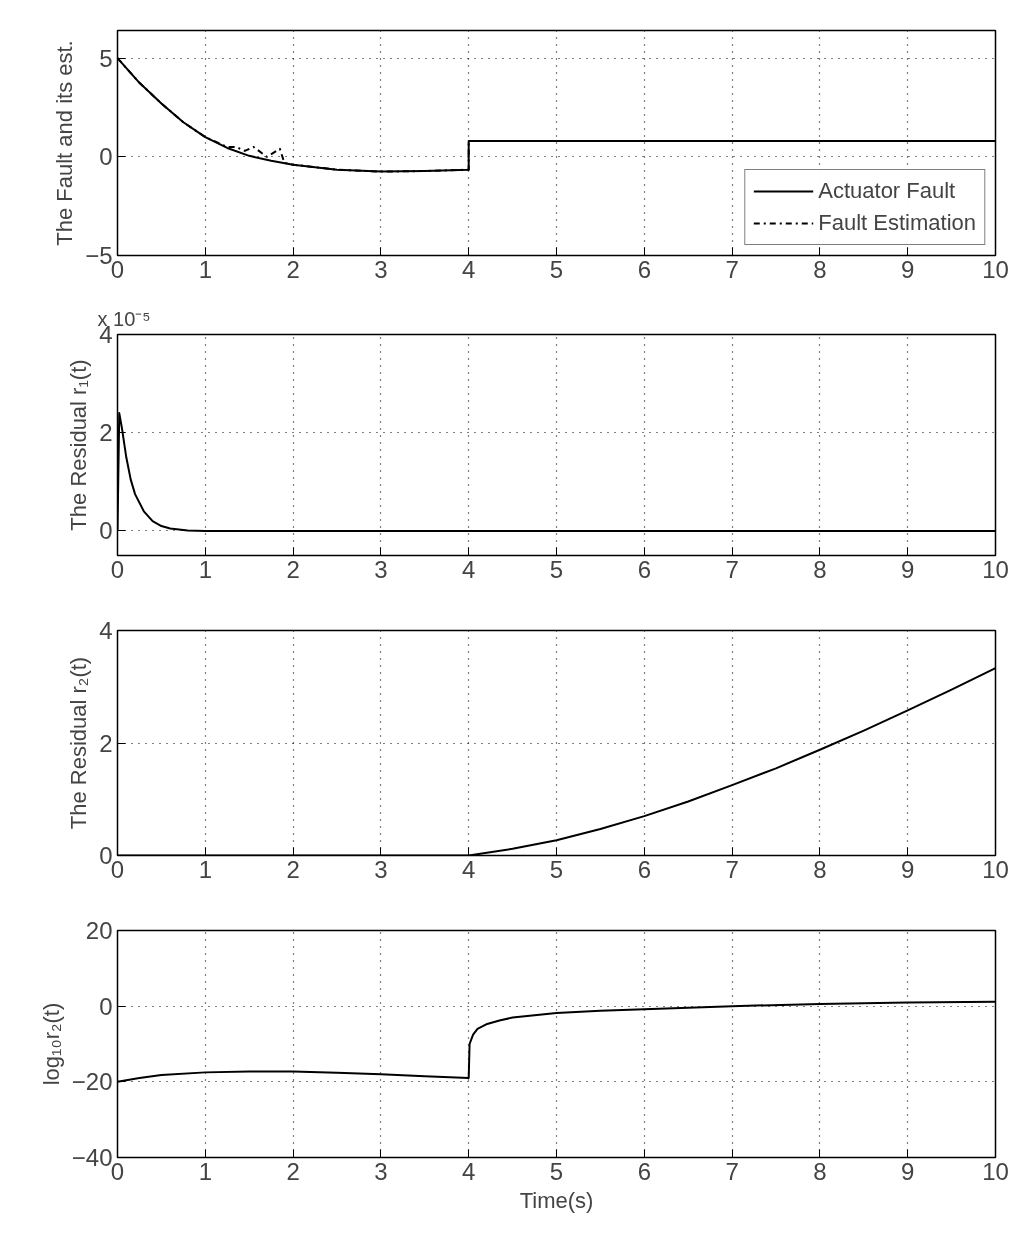 This screenshot has width=1019, height=1252. I want to click on y-axis-title: The Fault and its est., so click(65, 143).